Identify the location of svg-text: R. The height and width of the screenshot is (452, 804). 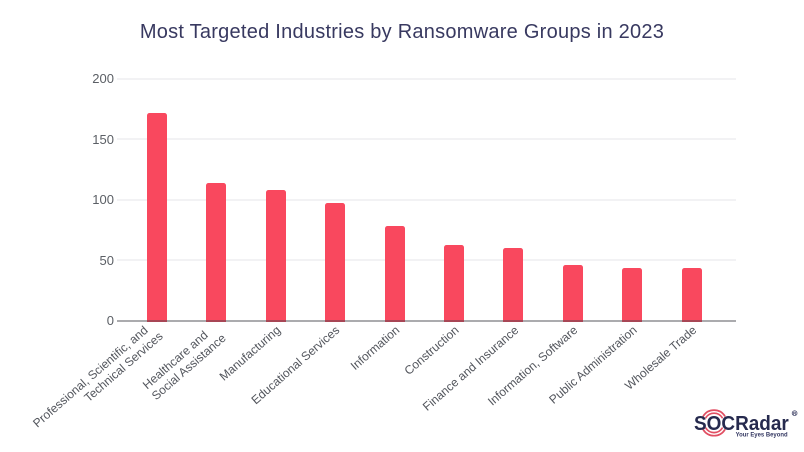
(795, 413).